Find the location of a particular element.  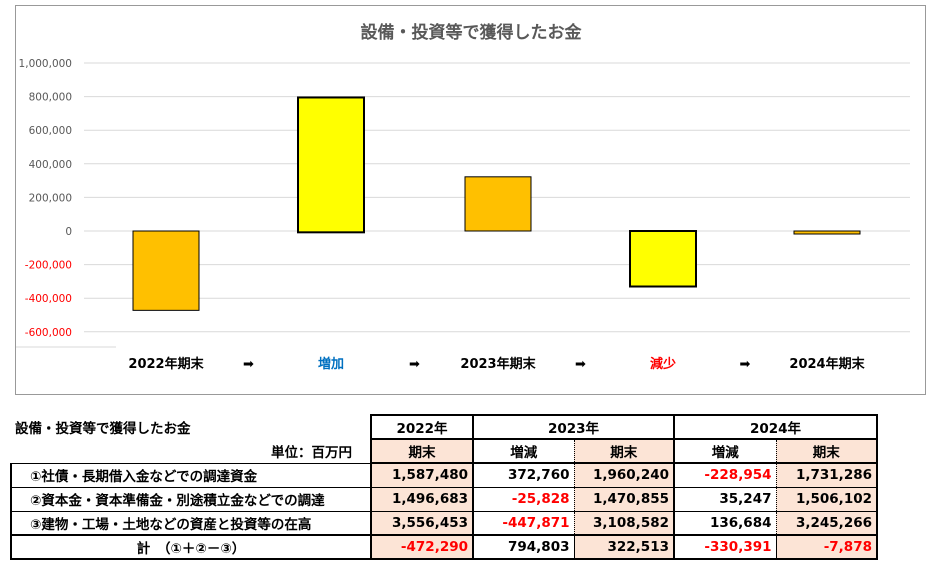

cell-value: 1,470,855 is located at coordinates (624, 498).